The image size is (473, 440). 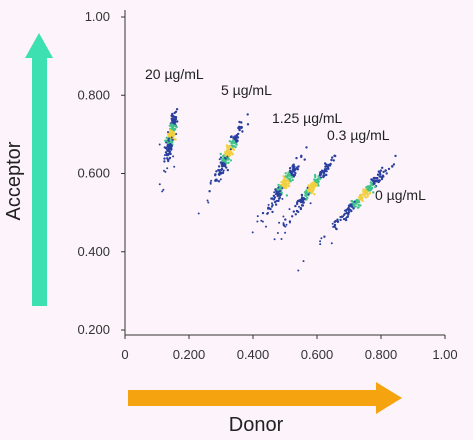 What do you see at coordinates (124, 354) in the screenshot?
I see `x-tick-label: 0` at bounding box center [124, 354].